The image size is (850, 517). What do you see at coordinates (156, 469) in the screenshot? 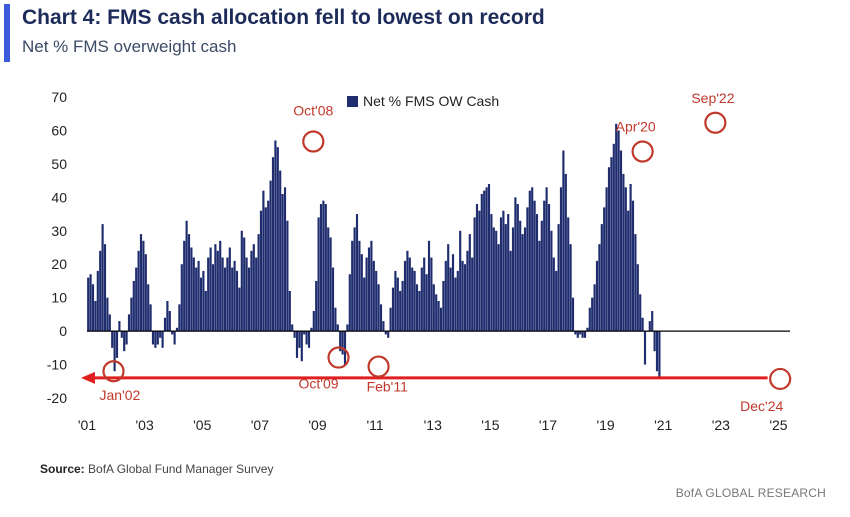
I see `source-note: Source: BofA Global Fund Manager Survey` at bounding box center [156, 469].